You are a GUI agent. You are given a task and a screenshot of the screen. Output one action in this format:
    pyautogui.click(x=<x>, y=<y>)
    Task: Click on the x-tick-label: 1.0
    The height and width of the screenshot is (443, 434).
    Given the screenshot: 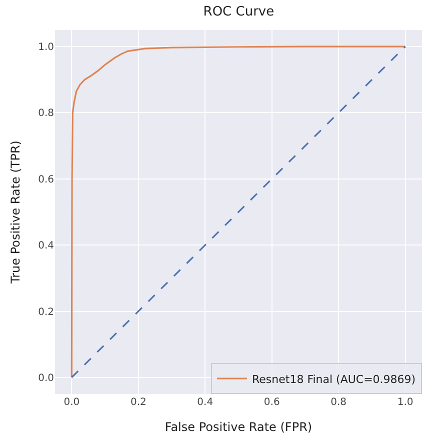 What is the action you would take?
    pyautogui.click(x=405, y=402)
    